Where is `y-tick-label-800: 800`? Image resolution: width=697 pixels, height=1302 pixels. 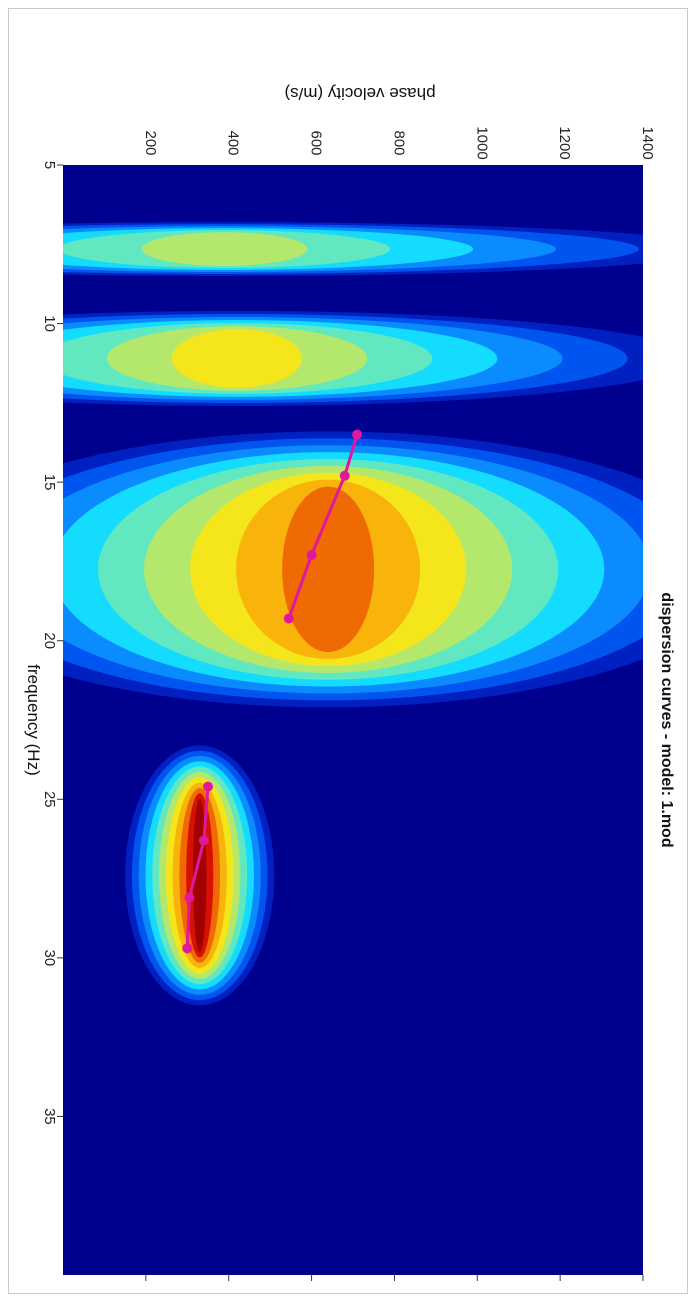
y-tick-label-800: 800 is located at coordinates (398, 142).